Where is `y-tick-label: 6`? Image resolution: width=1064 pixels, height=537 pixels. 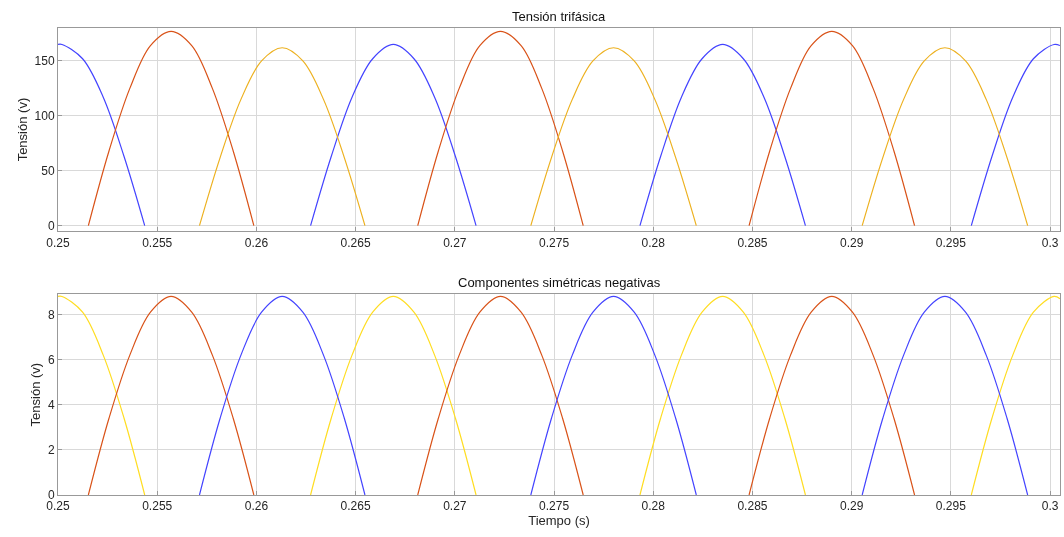
y-tick-label: 6 is located at coordinates (51, 359).